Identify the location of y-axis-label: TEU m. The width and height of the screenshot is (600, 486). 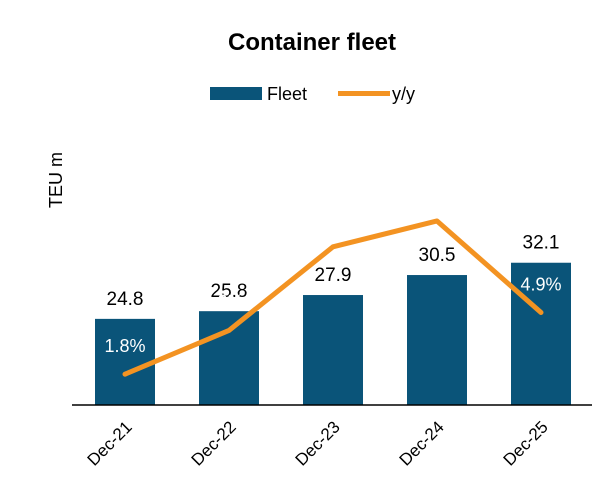
(56, 180).